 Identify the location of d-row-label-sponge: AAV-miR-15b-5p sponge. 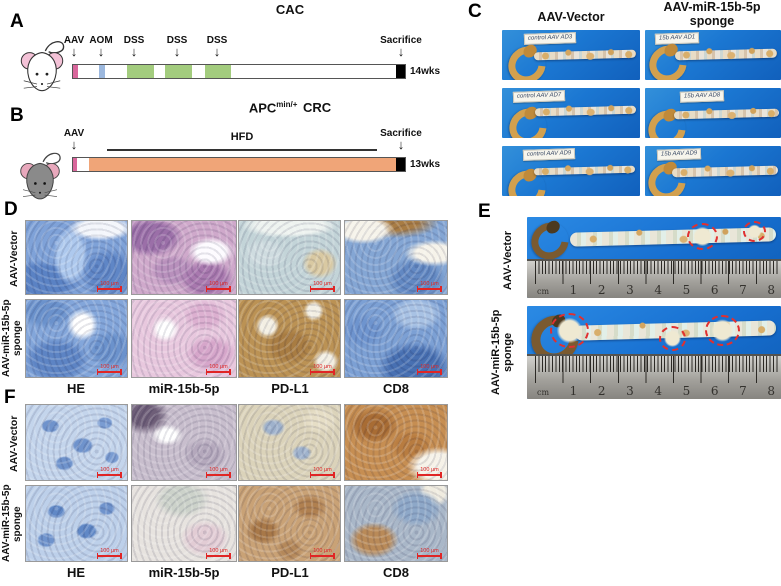
(12, 338).